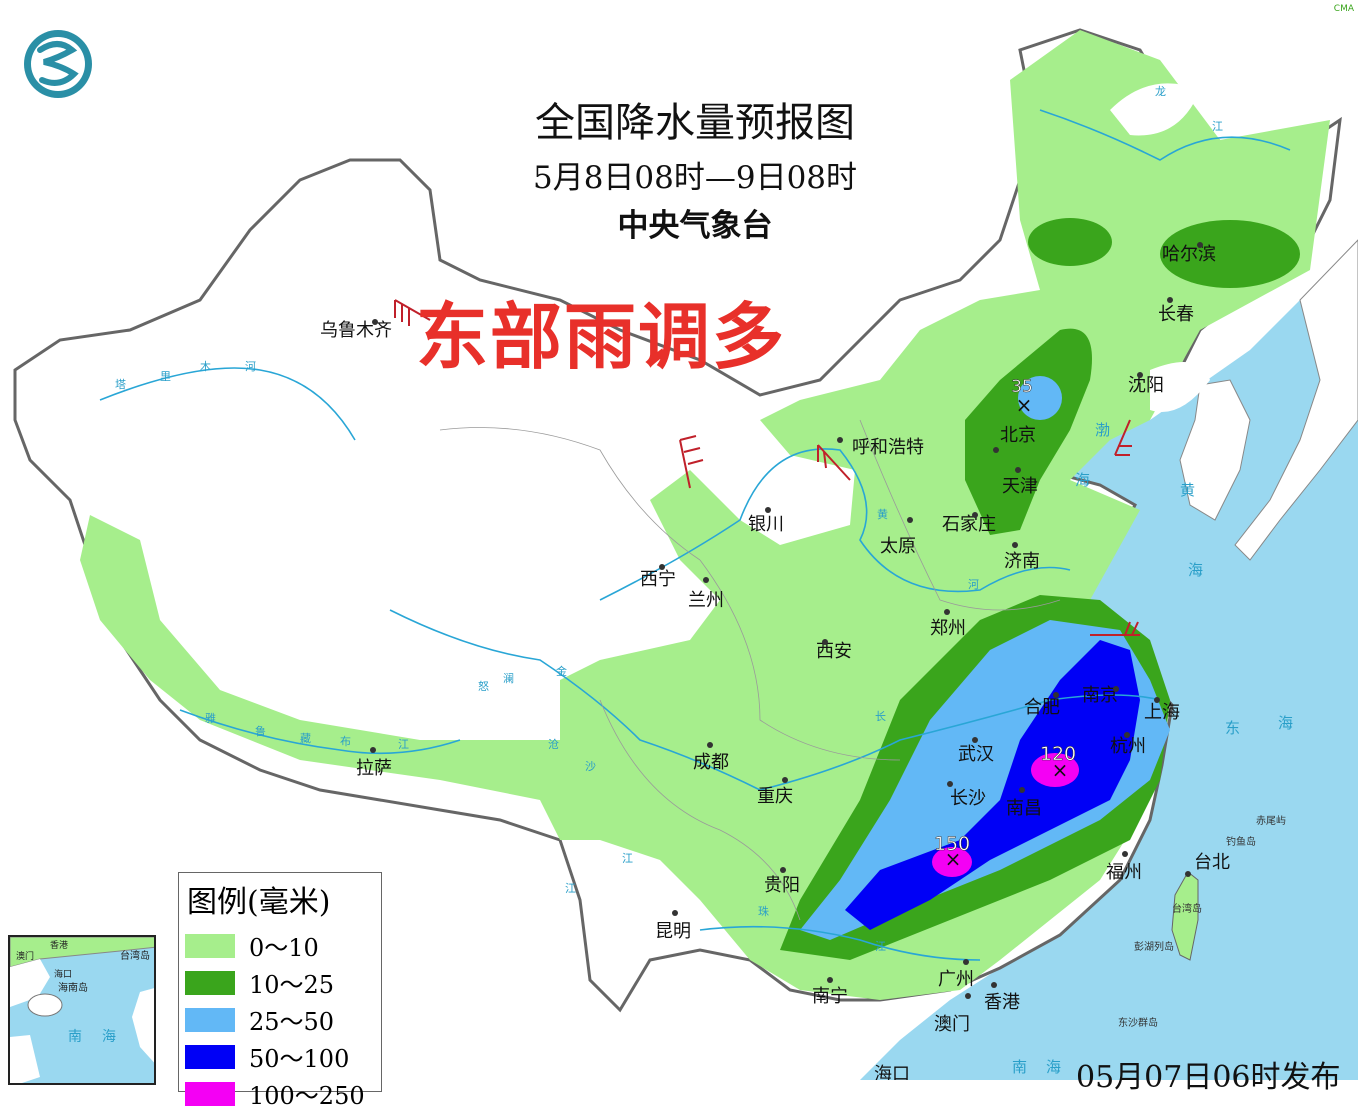 Image resolution: width=1358 pixels, height=1112 pixels. I want to click on headline: 东部雨调多, so click(601, 337).